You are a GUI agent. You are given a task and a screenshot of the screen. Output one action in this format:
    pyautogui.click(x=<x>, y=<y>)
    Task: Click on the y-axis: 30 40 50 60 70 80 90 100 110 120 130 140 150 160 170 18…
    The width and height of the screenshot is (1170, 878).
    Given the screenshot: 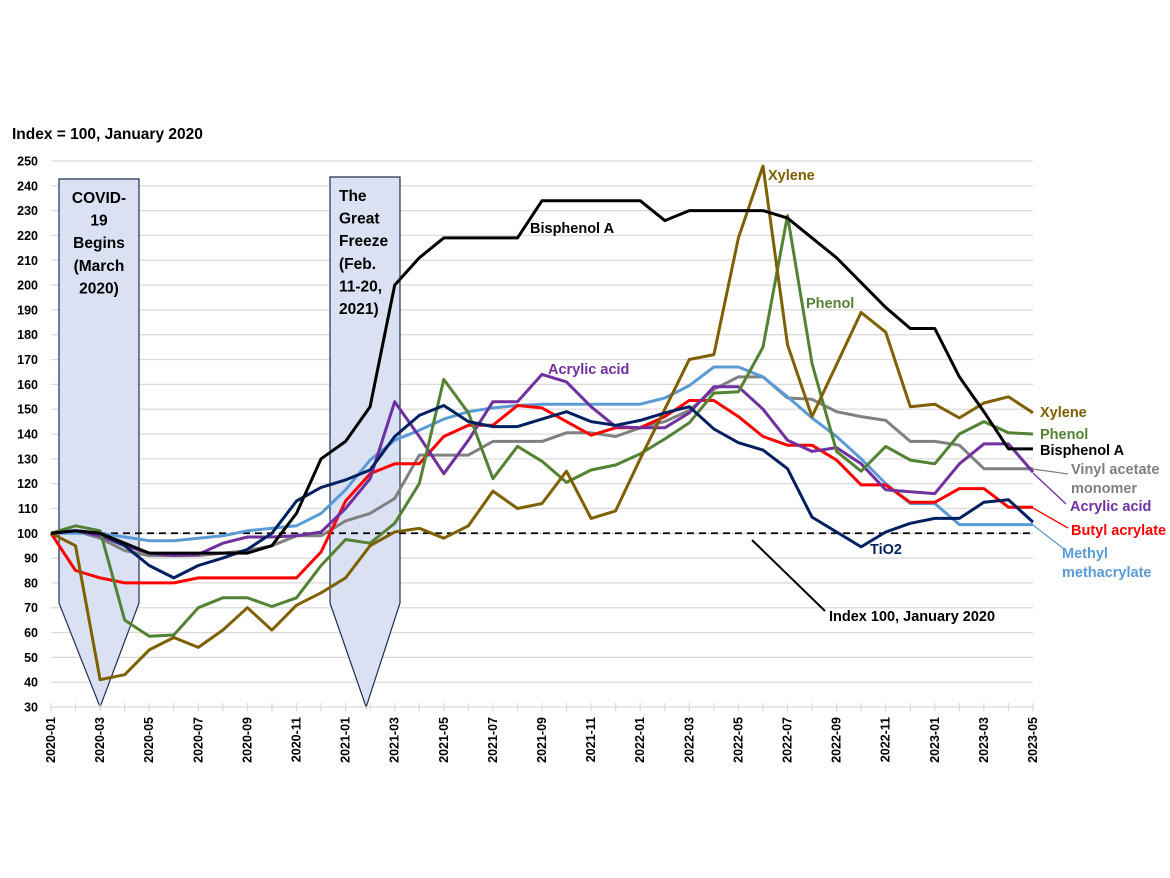 What is the action you would take?
    pyautogui.click(x=27, y=435)
    